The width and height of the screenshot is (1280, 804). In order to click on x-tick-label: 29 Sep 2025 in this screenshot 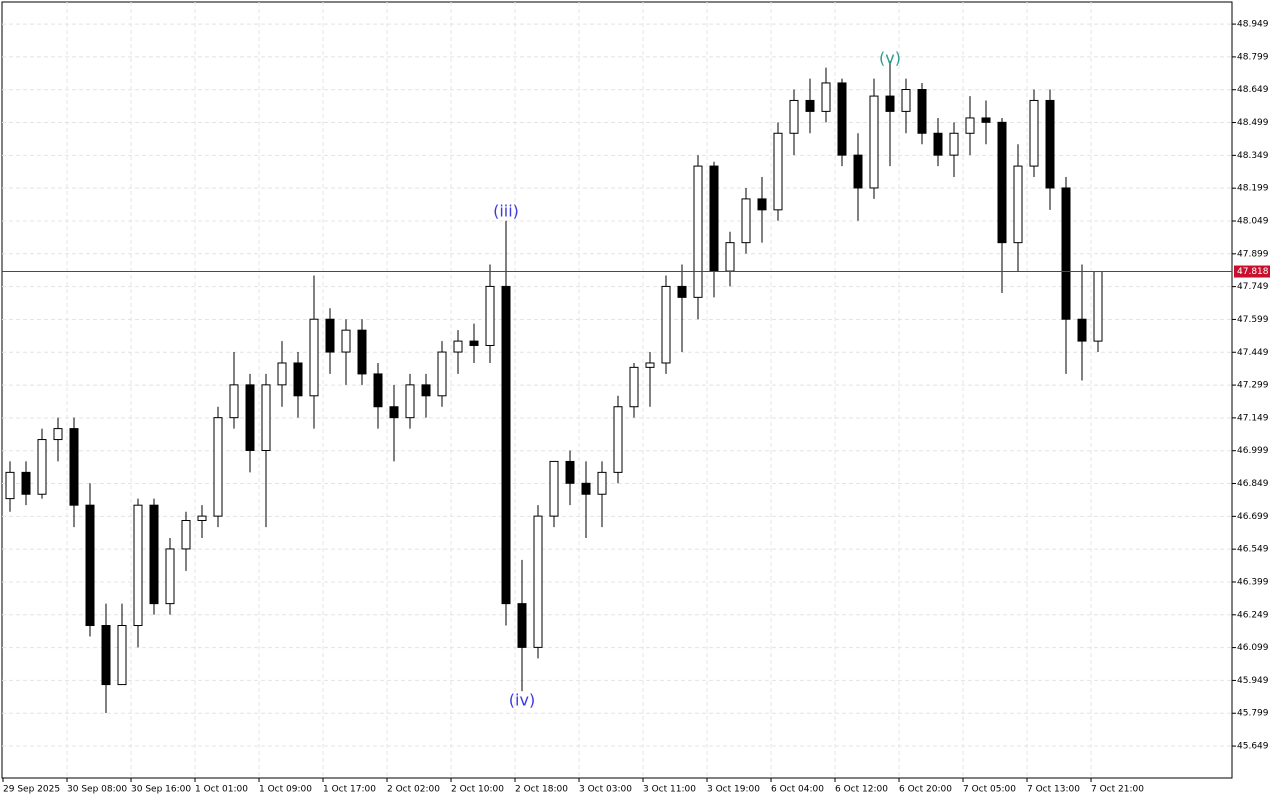, I will do `click(31, 790)`.